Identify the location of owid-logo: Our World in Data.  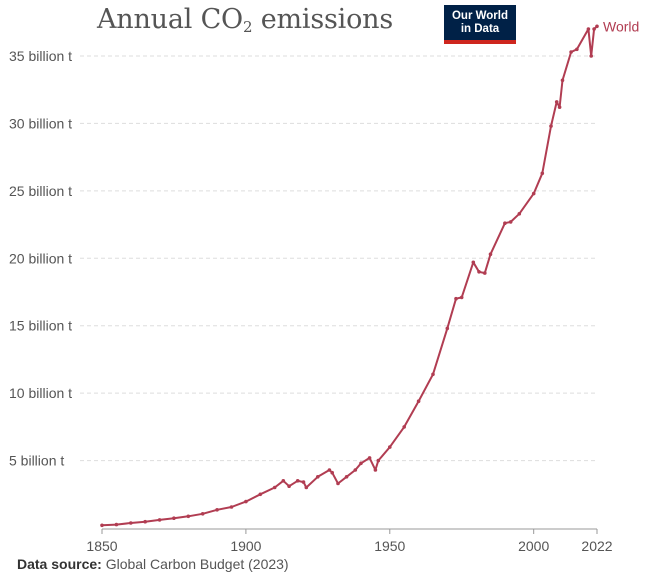
(480, 24).